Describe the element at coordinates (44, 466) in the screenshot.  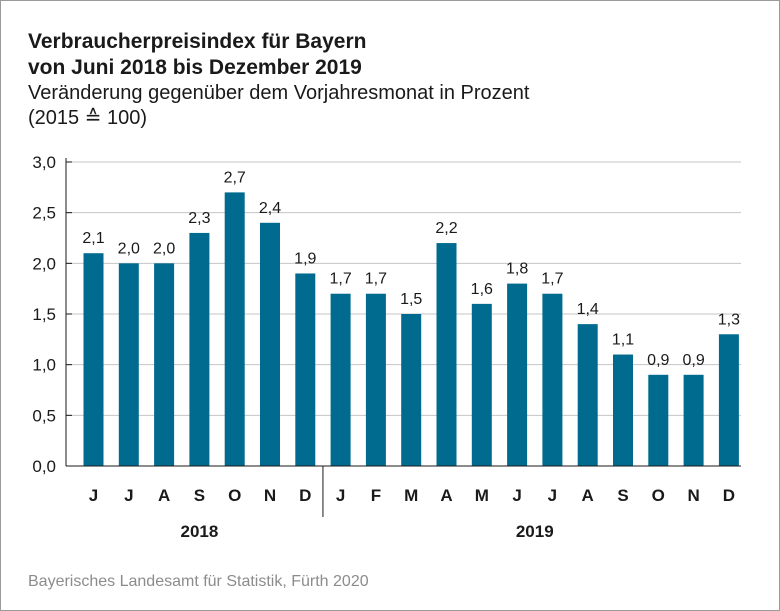
I see `y-tick-label: 0,0` at that location.